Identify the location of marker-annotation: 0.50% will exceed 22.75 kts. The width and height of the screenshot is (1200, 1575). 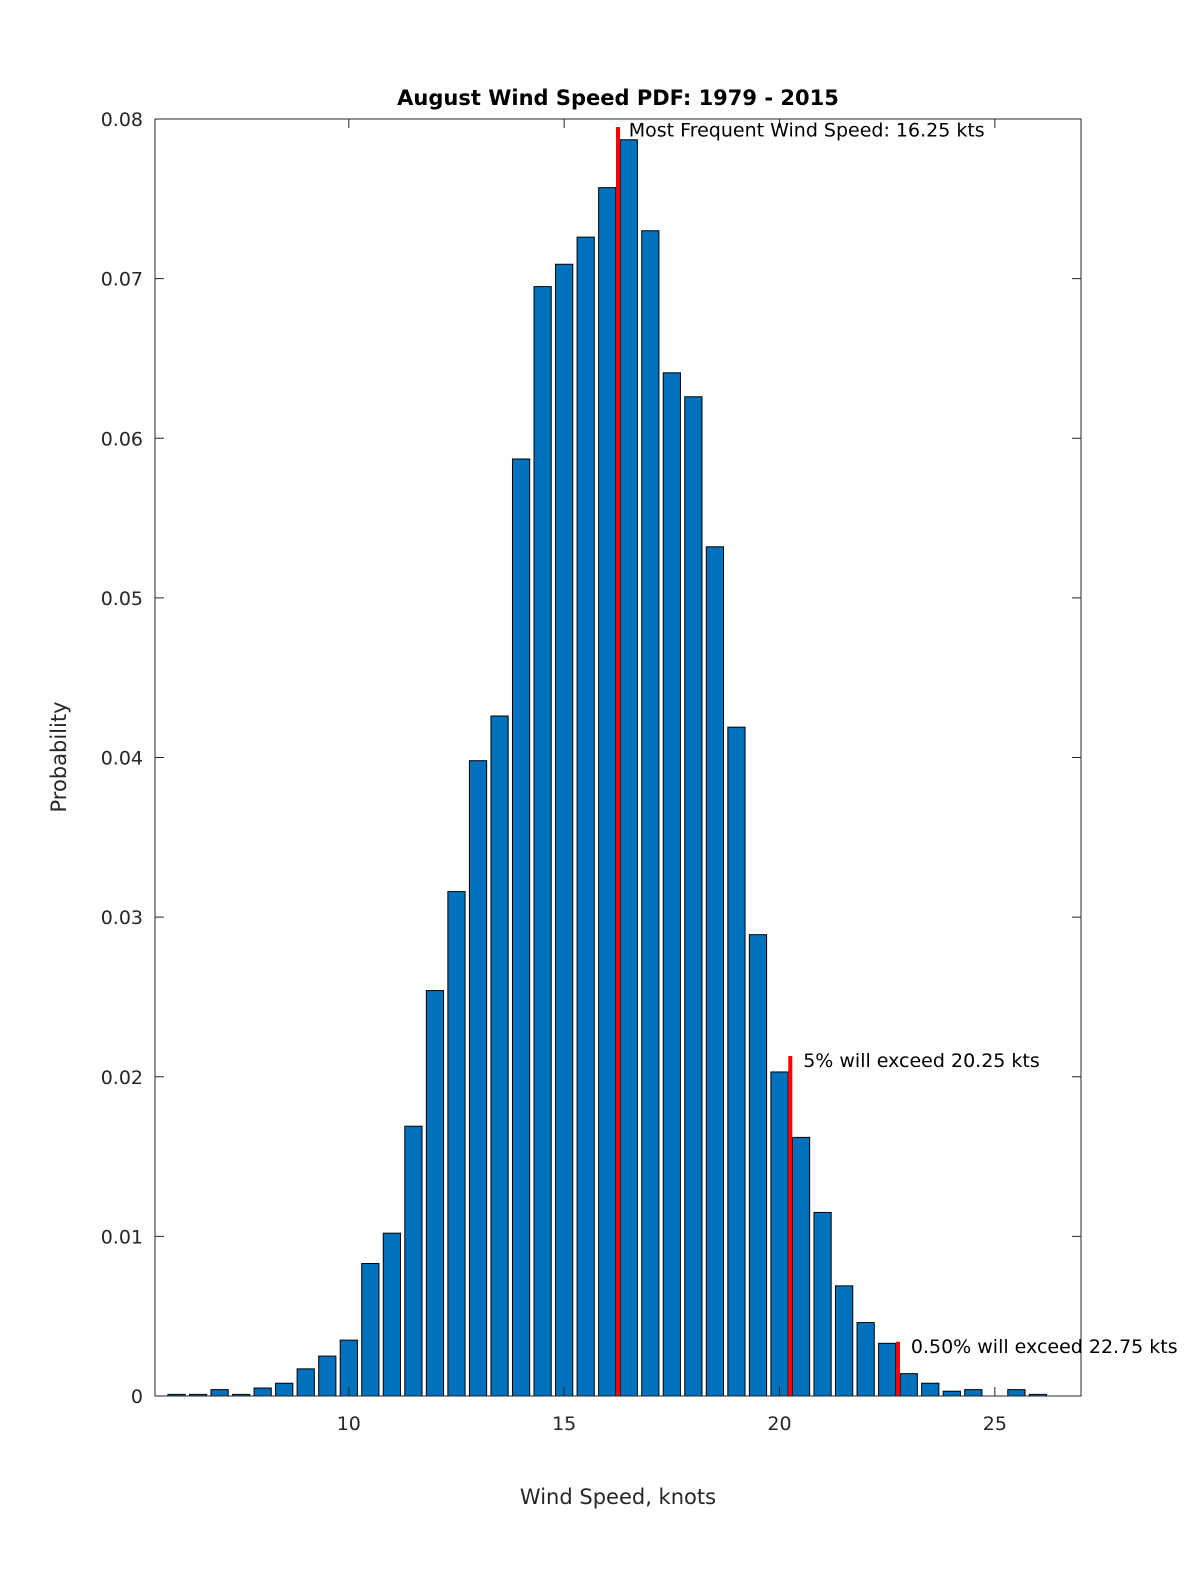
(1044, 1347).